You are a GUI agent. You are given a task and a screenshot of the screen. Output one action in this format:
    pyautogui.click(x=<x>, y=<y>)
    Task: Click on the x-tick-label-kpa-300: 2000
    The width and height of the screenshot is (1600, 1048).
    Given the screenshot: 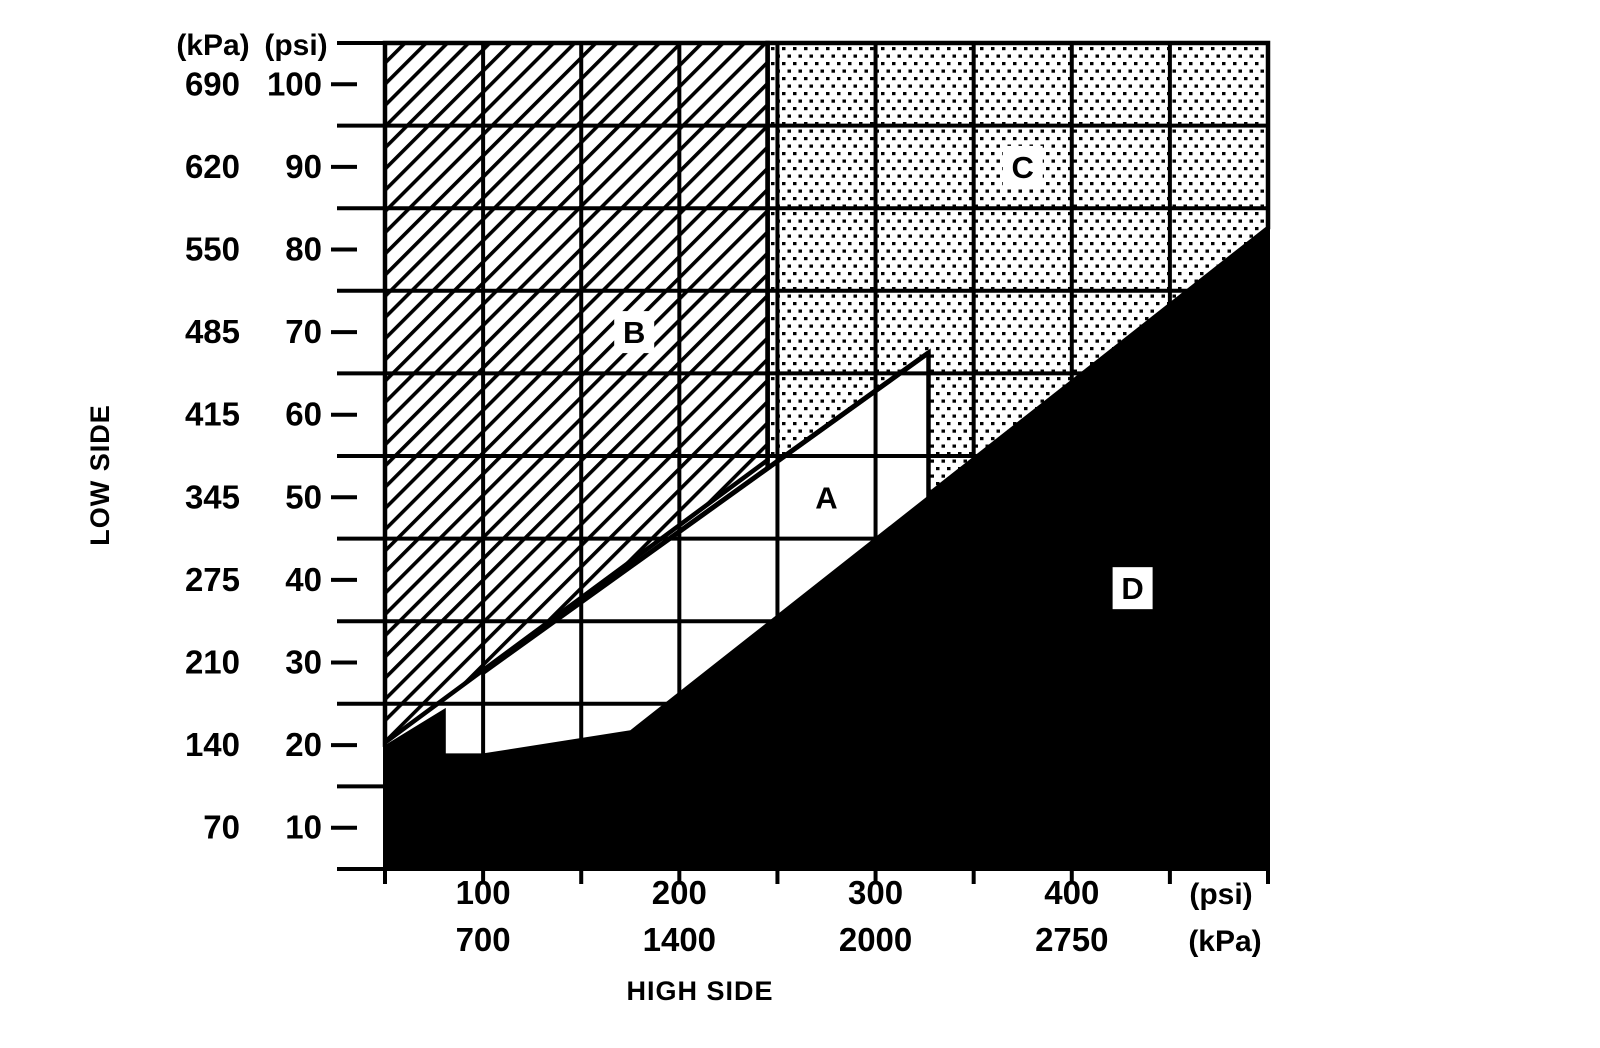 What is the action you would take?
    pyautogui.click(x=875, y=939)
    